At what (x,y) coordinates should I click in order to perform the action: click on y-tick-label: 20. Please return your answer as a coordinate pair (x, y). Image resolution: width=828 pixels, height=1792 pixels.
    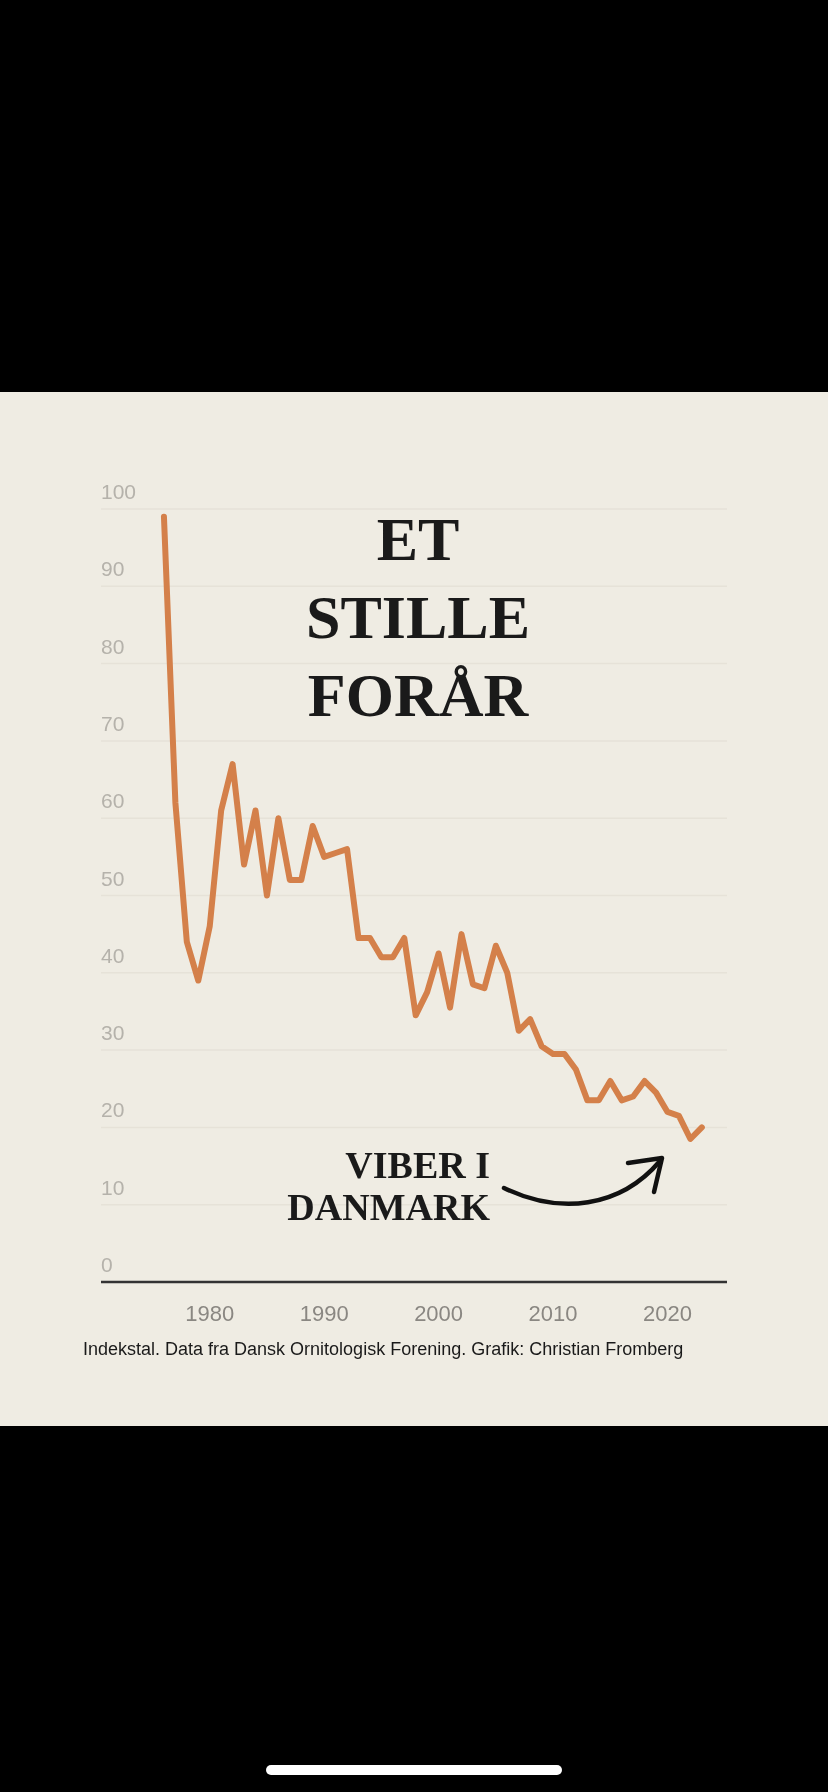
    Looking at the image, I should click on (113, 1110).